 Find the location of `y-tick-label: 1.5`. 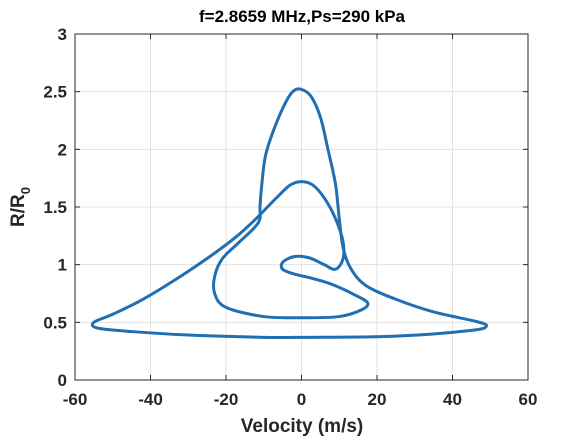

y-tick-label: 1.5 is located at coordinates (55, 207).